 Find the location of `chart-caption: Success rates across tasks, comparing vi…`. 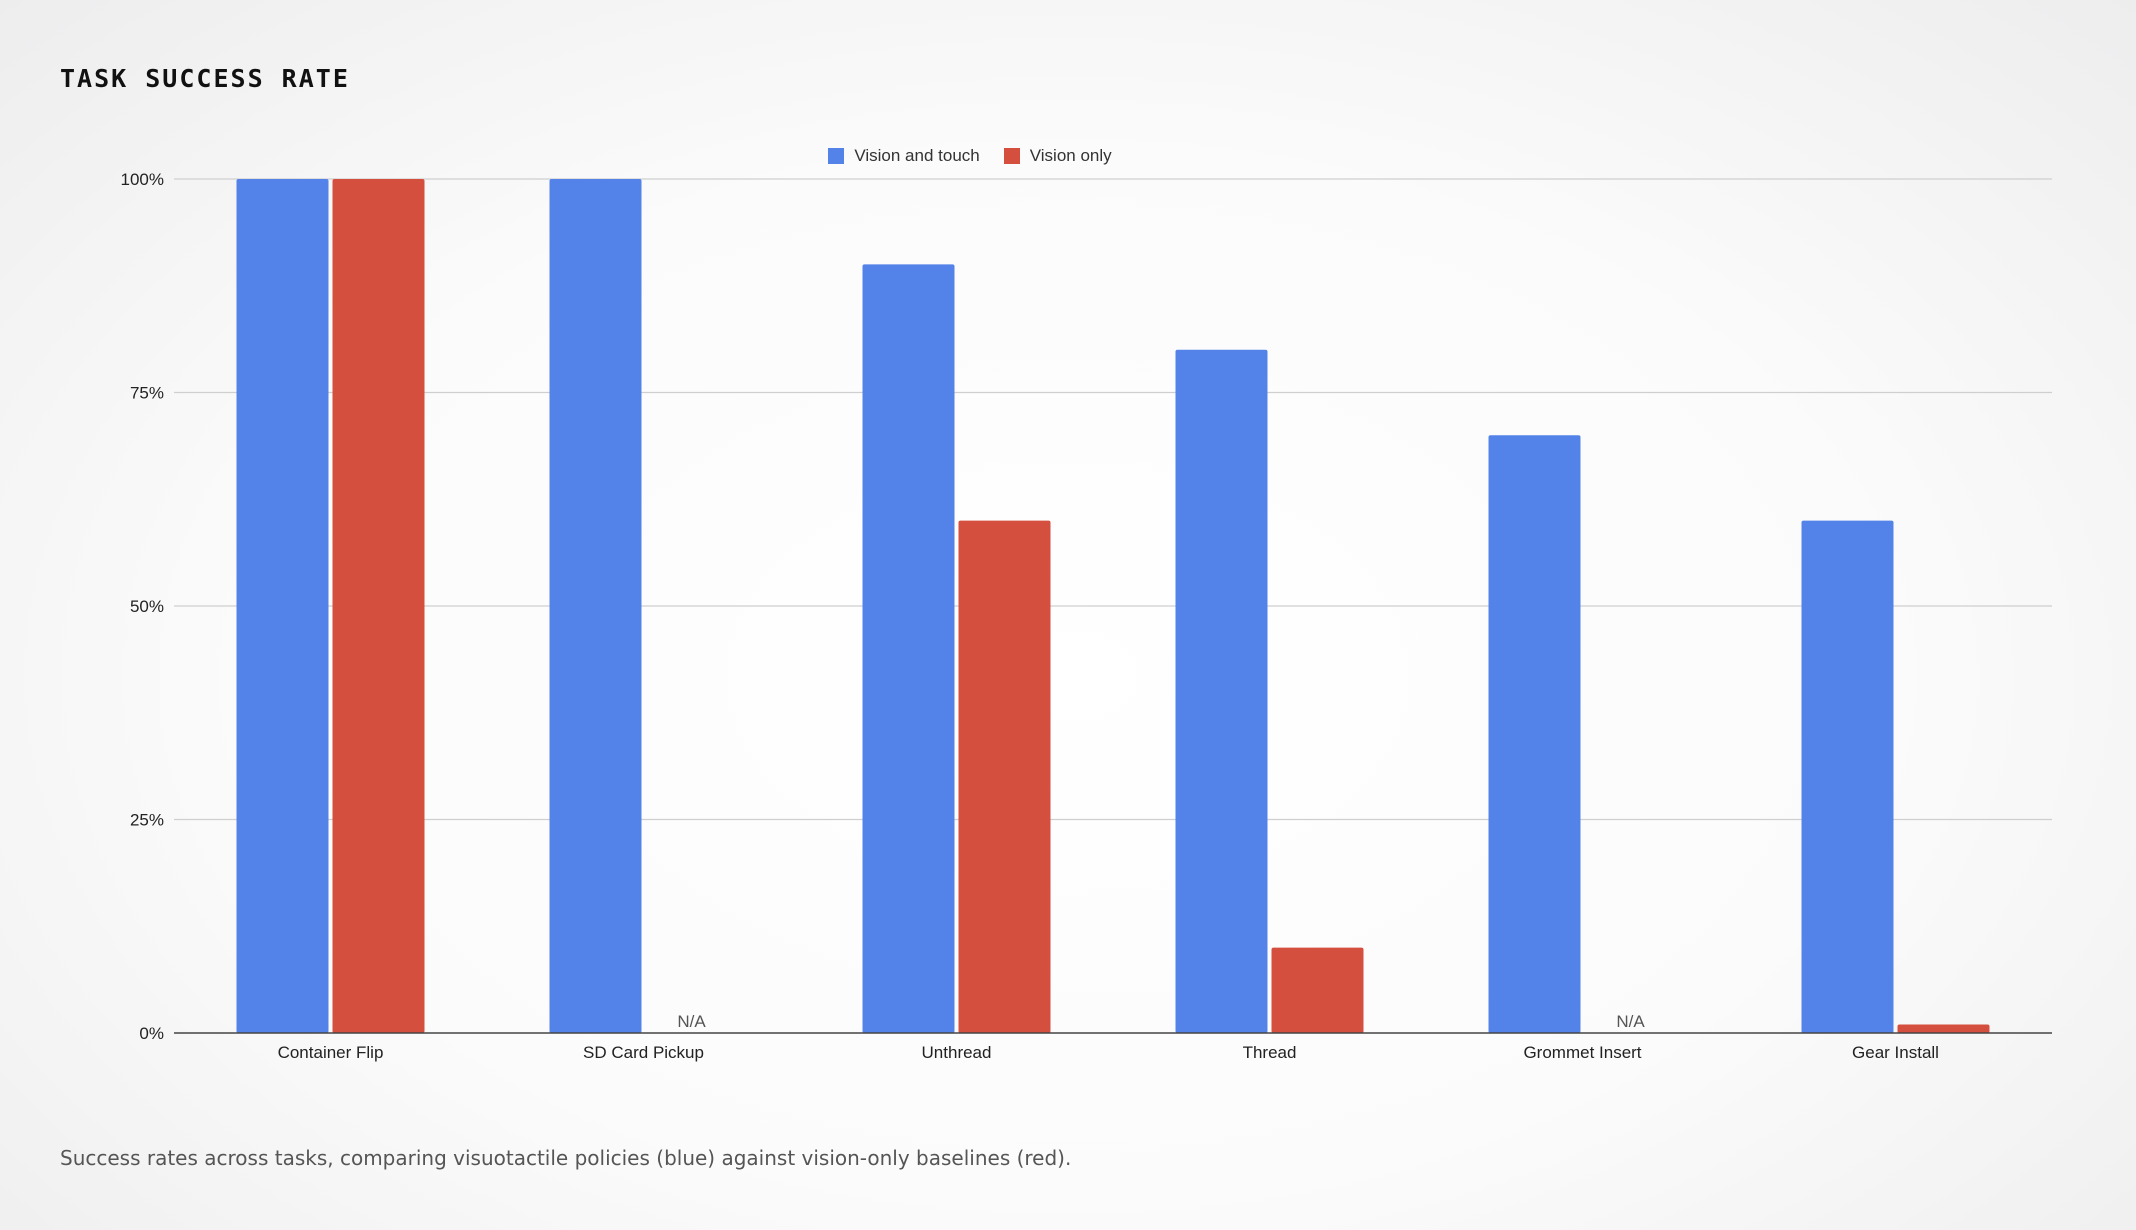

chart-caption: Success rates across tasks, comparing vi… is located at coordinates (566, 1158).